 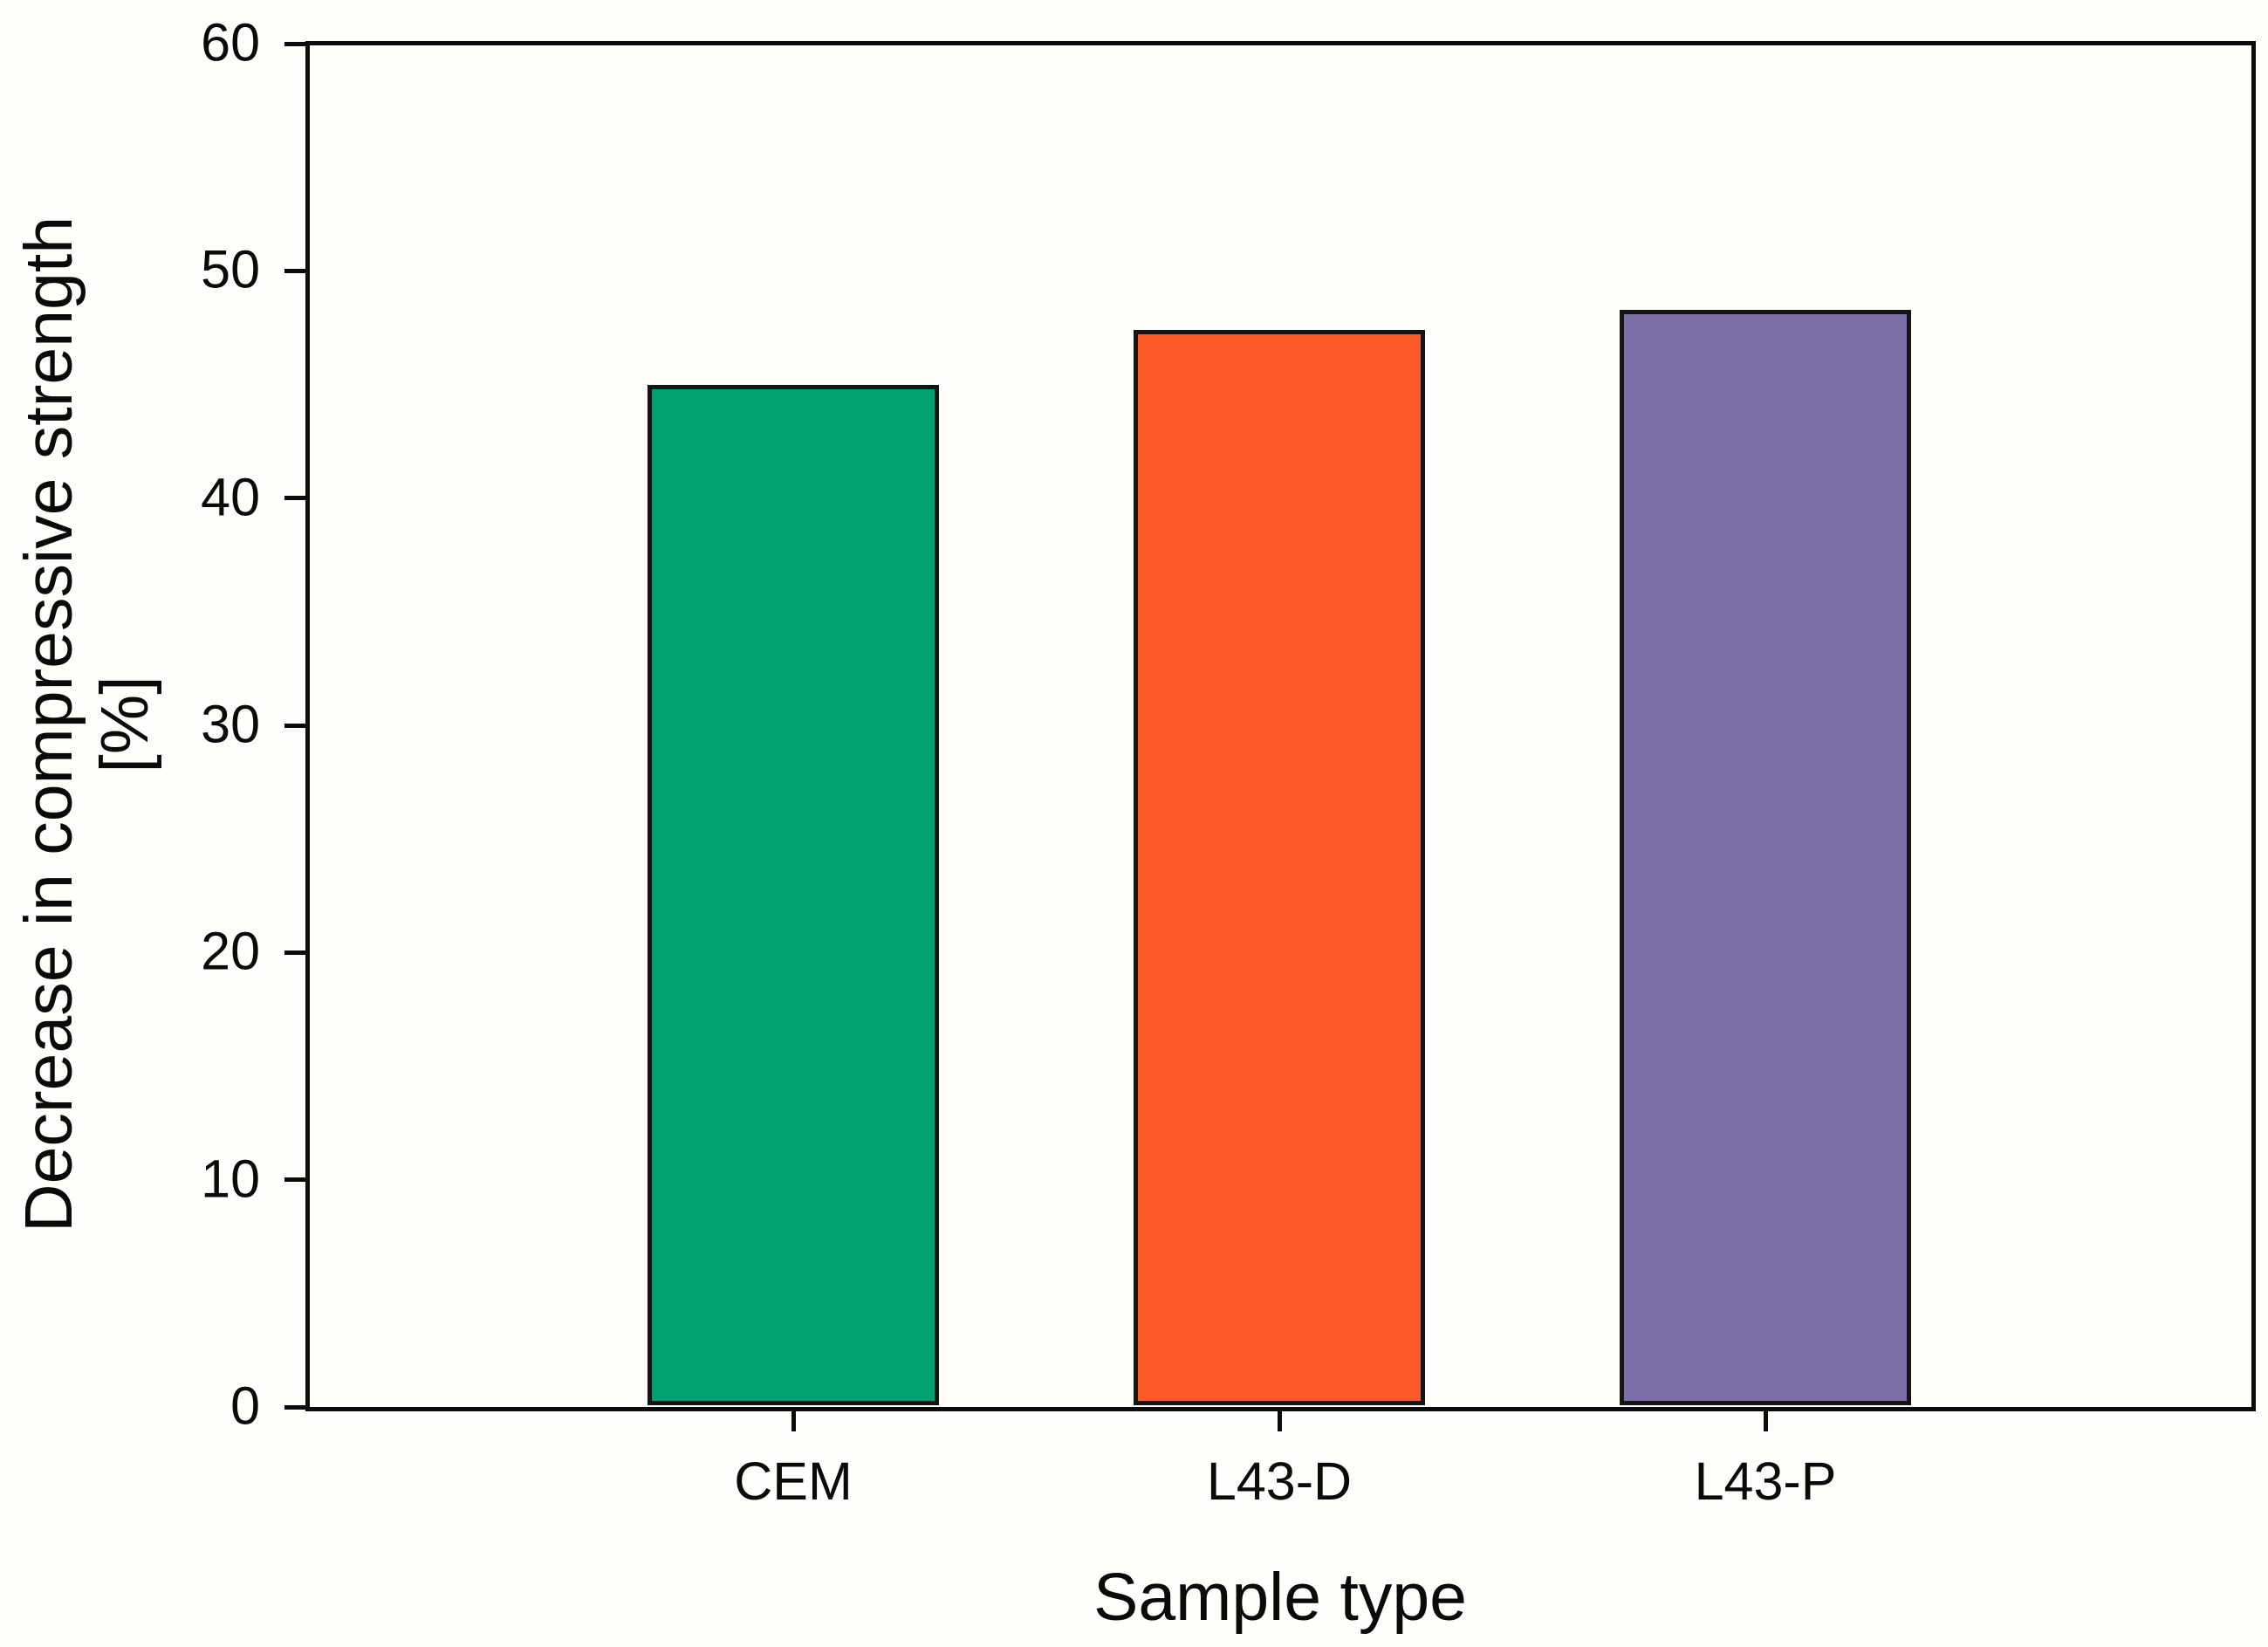 I want to click on x-axis-tick-CEM, so click(x=793, y=1420).